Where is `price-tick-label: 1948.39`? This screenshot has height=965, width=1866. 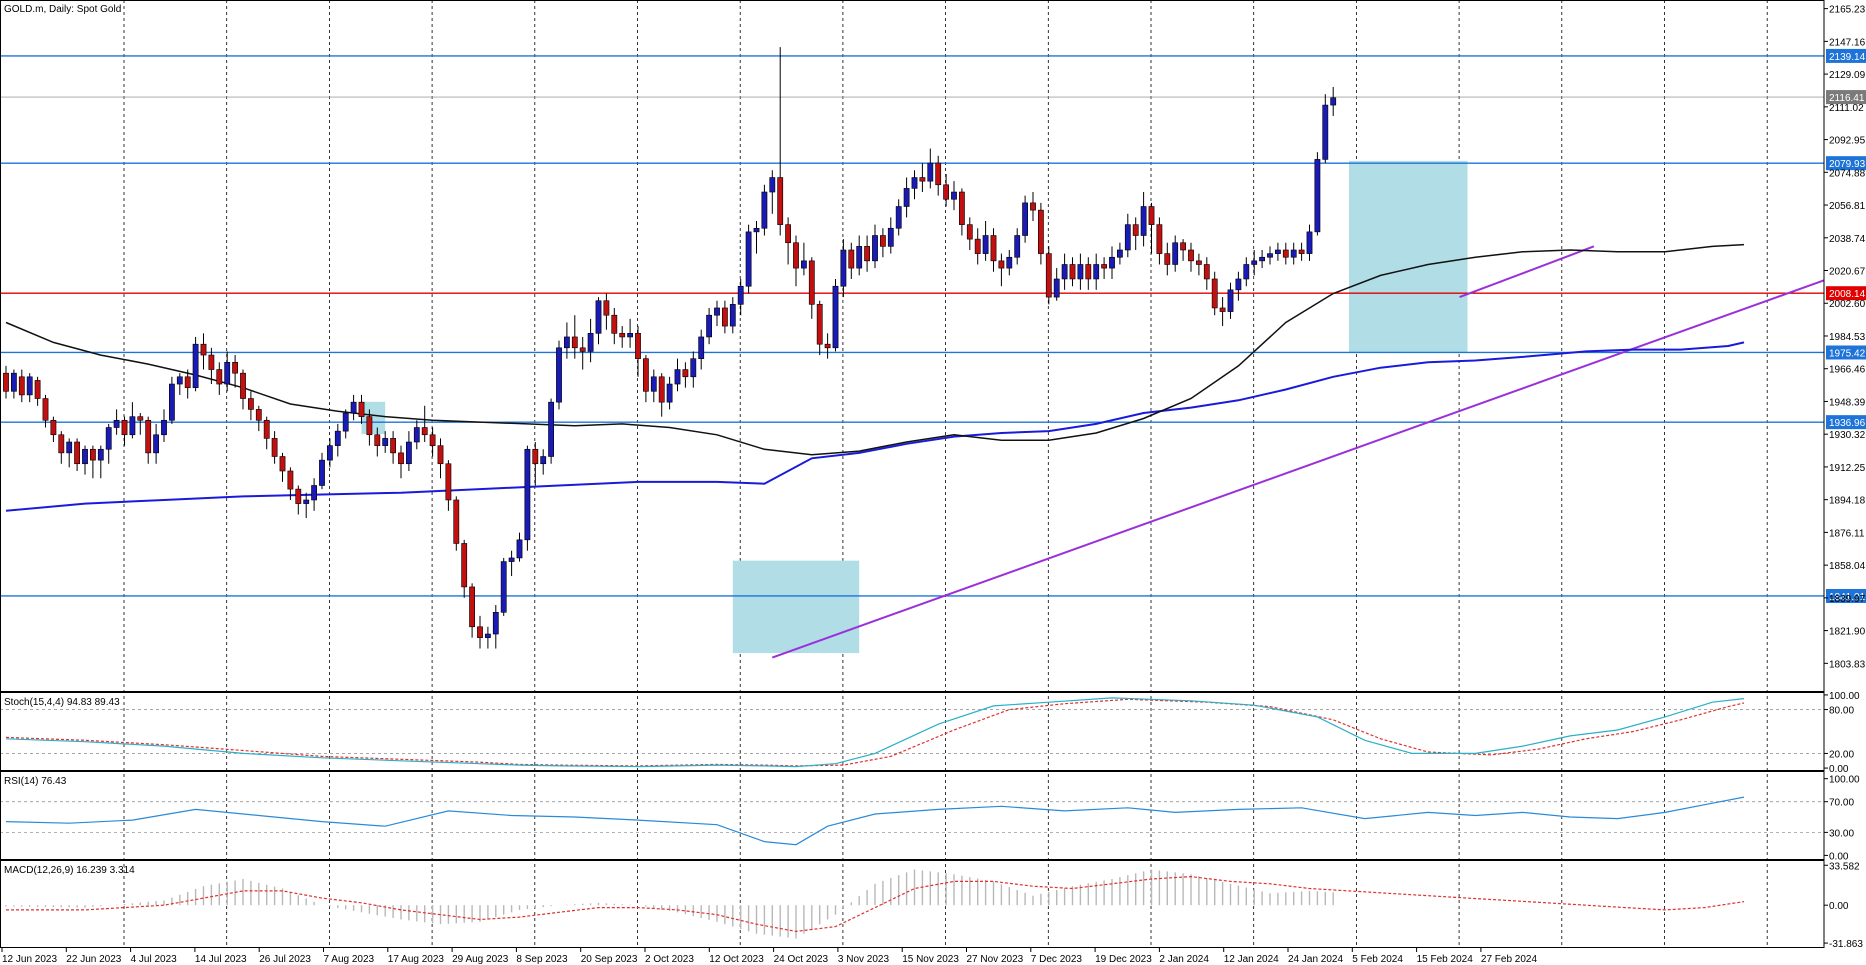 price-tick-label: 1948.39 is located at coordinates (1847, 402).